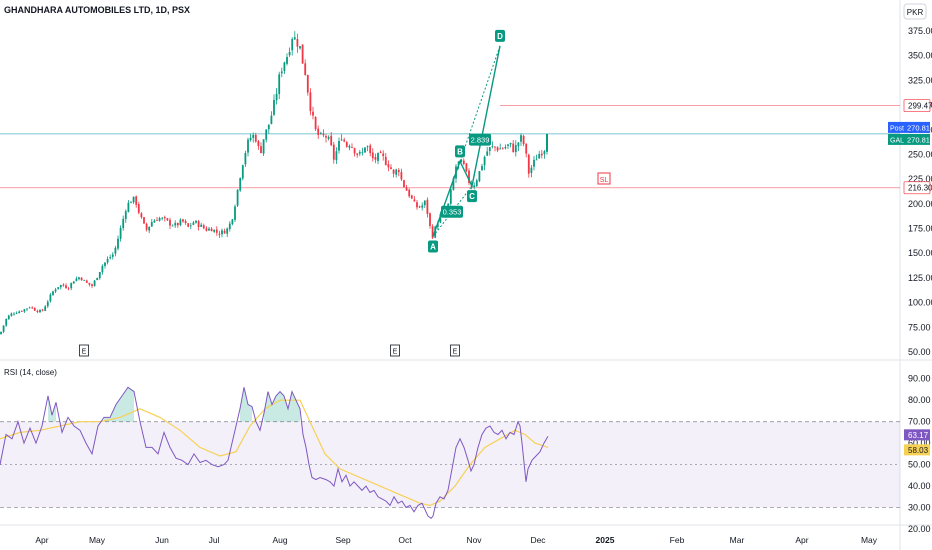 Image resolution: width=932 pixels, height=550 pixels. What do you see at coordinates (41, 540) in the screenshot?
I see `time-tick: Apr` at bounding box center [41, 540].